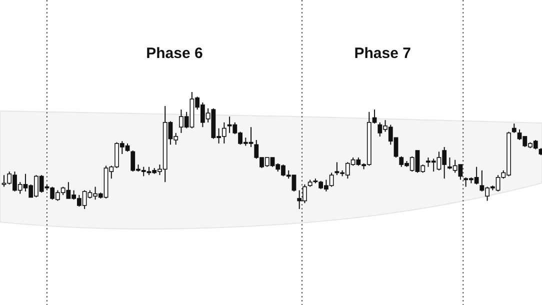 This screenshot has width=542, height=305. I want to click on text: Phase 6, so click(174, 53).